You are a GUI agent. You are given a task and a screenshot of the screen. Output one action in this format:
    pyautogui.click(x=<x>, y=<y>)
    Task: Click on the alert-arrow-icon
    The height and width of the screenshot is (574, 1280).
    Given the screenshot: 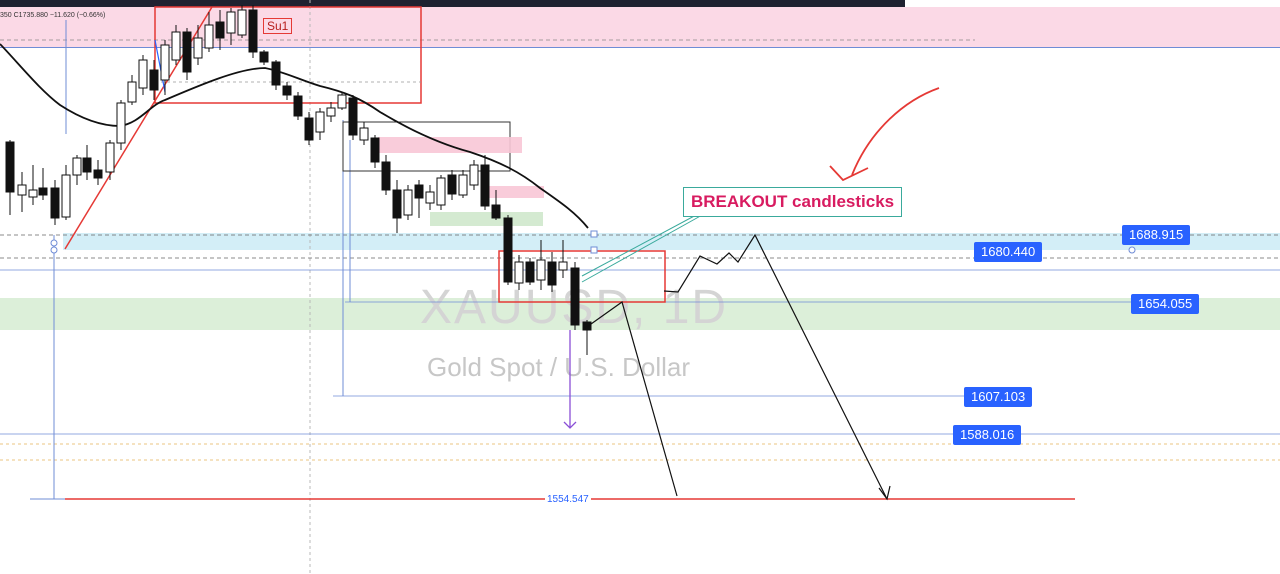 What is the action you would take?
    pyautogui.click(x=884, y=134)
    